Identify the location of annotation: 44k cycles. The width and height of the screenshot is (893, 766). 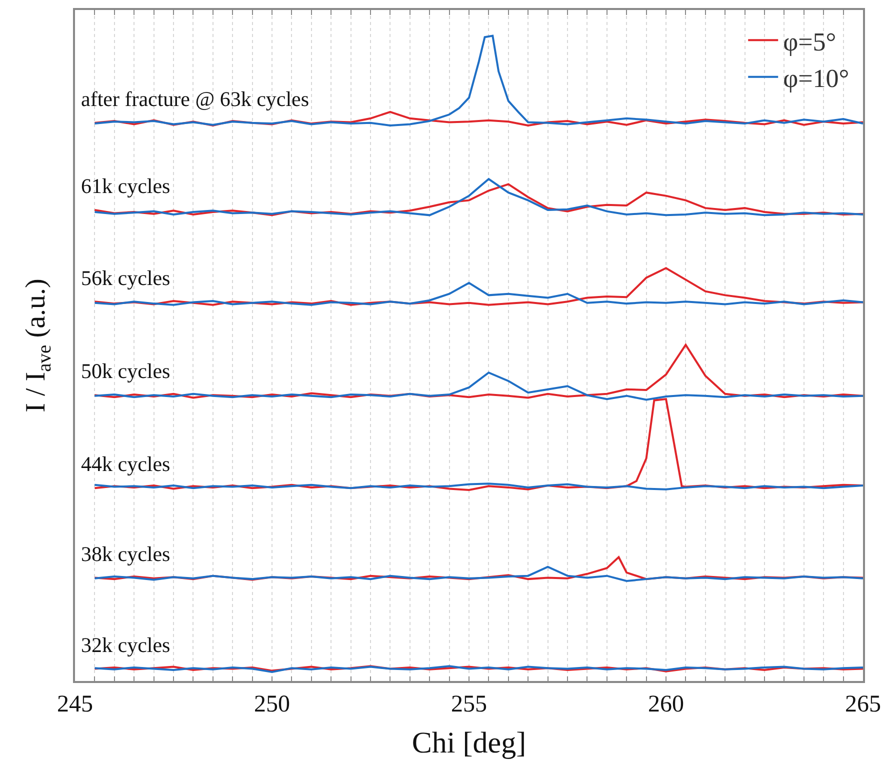
(125, 464).